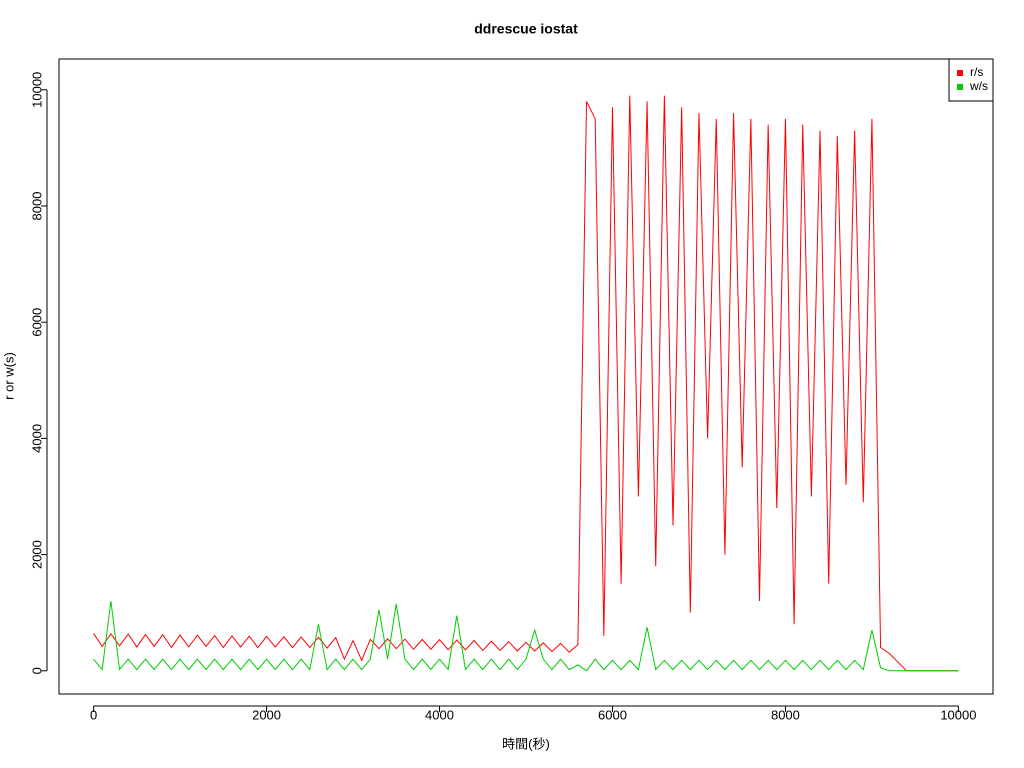  What do you see at coordinates (958, 714) in the screenshot?
I see `x-tick-label: 10000` at bounding box center [958, 714].